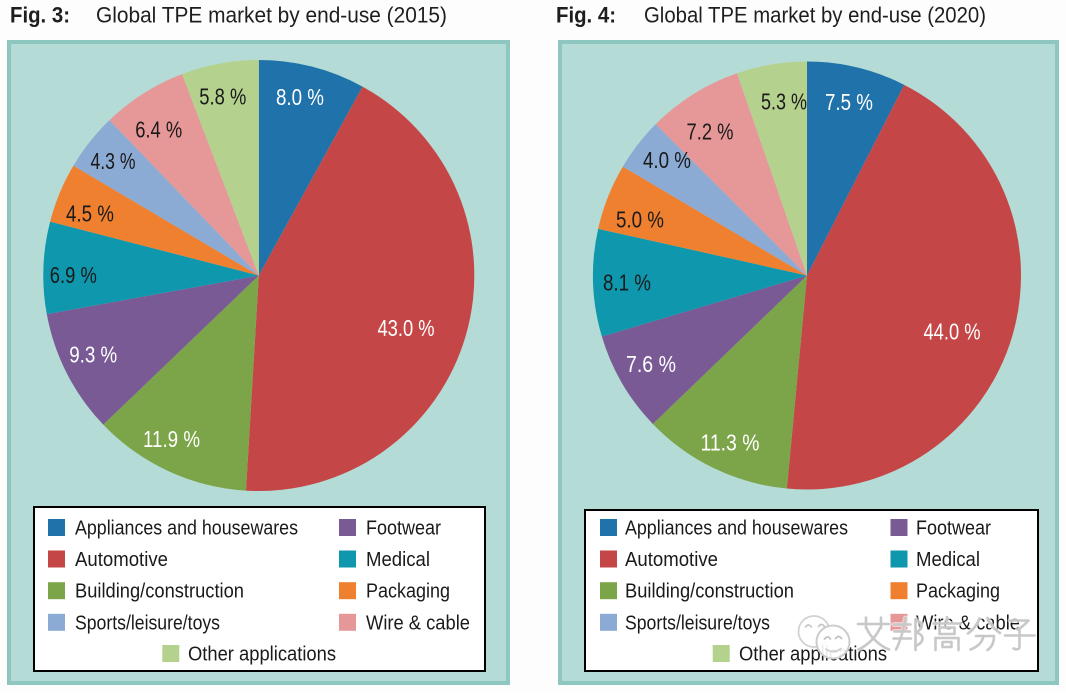  Describe the element at coordinates (651, 364) in the screenshot. I see `svg-text: 7.6 %` at that location.